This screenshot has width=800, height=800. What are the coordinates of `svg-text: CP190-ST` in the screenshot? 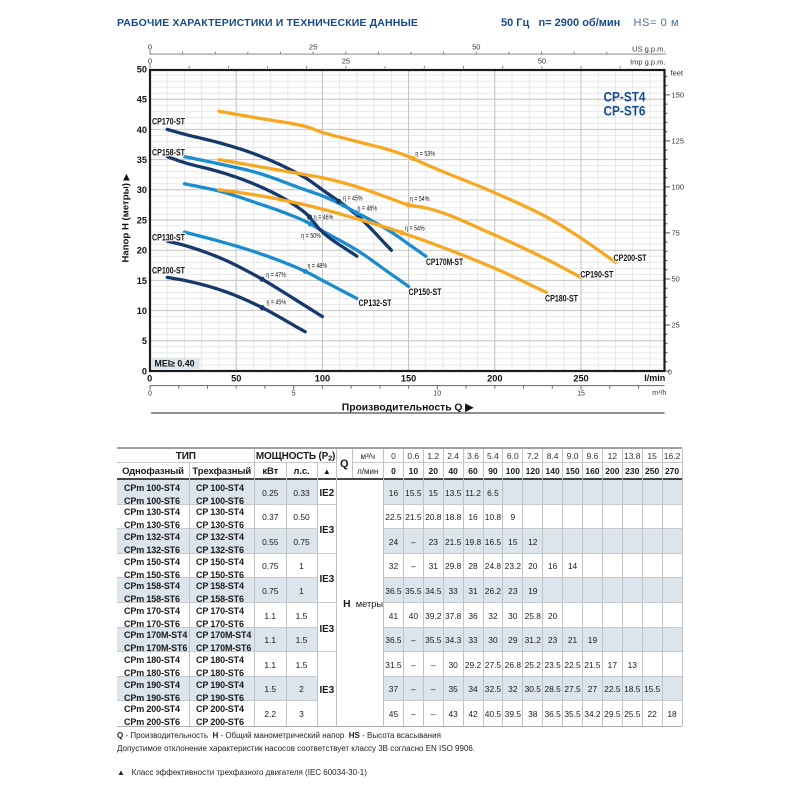 It's located at (596, 275).